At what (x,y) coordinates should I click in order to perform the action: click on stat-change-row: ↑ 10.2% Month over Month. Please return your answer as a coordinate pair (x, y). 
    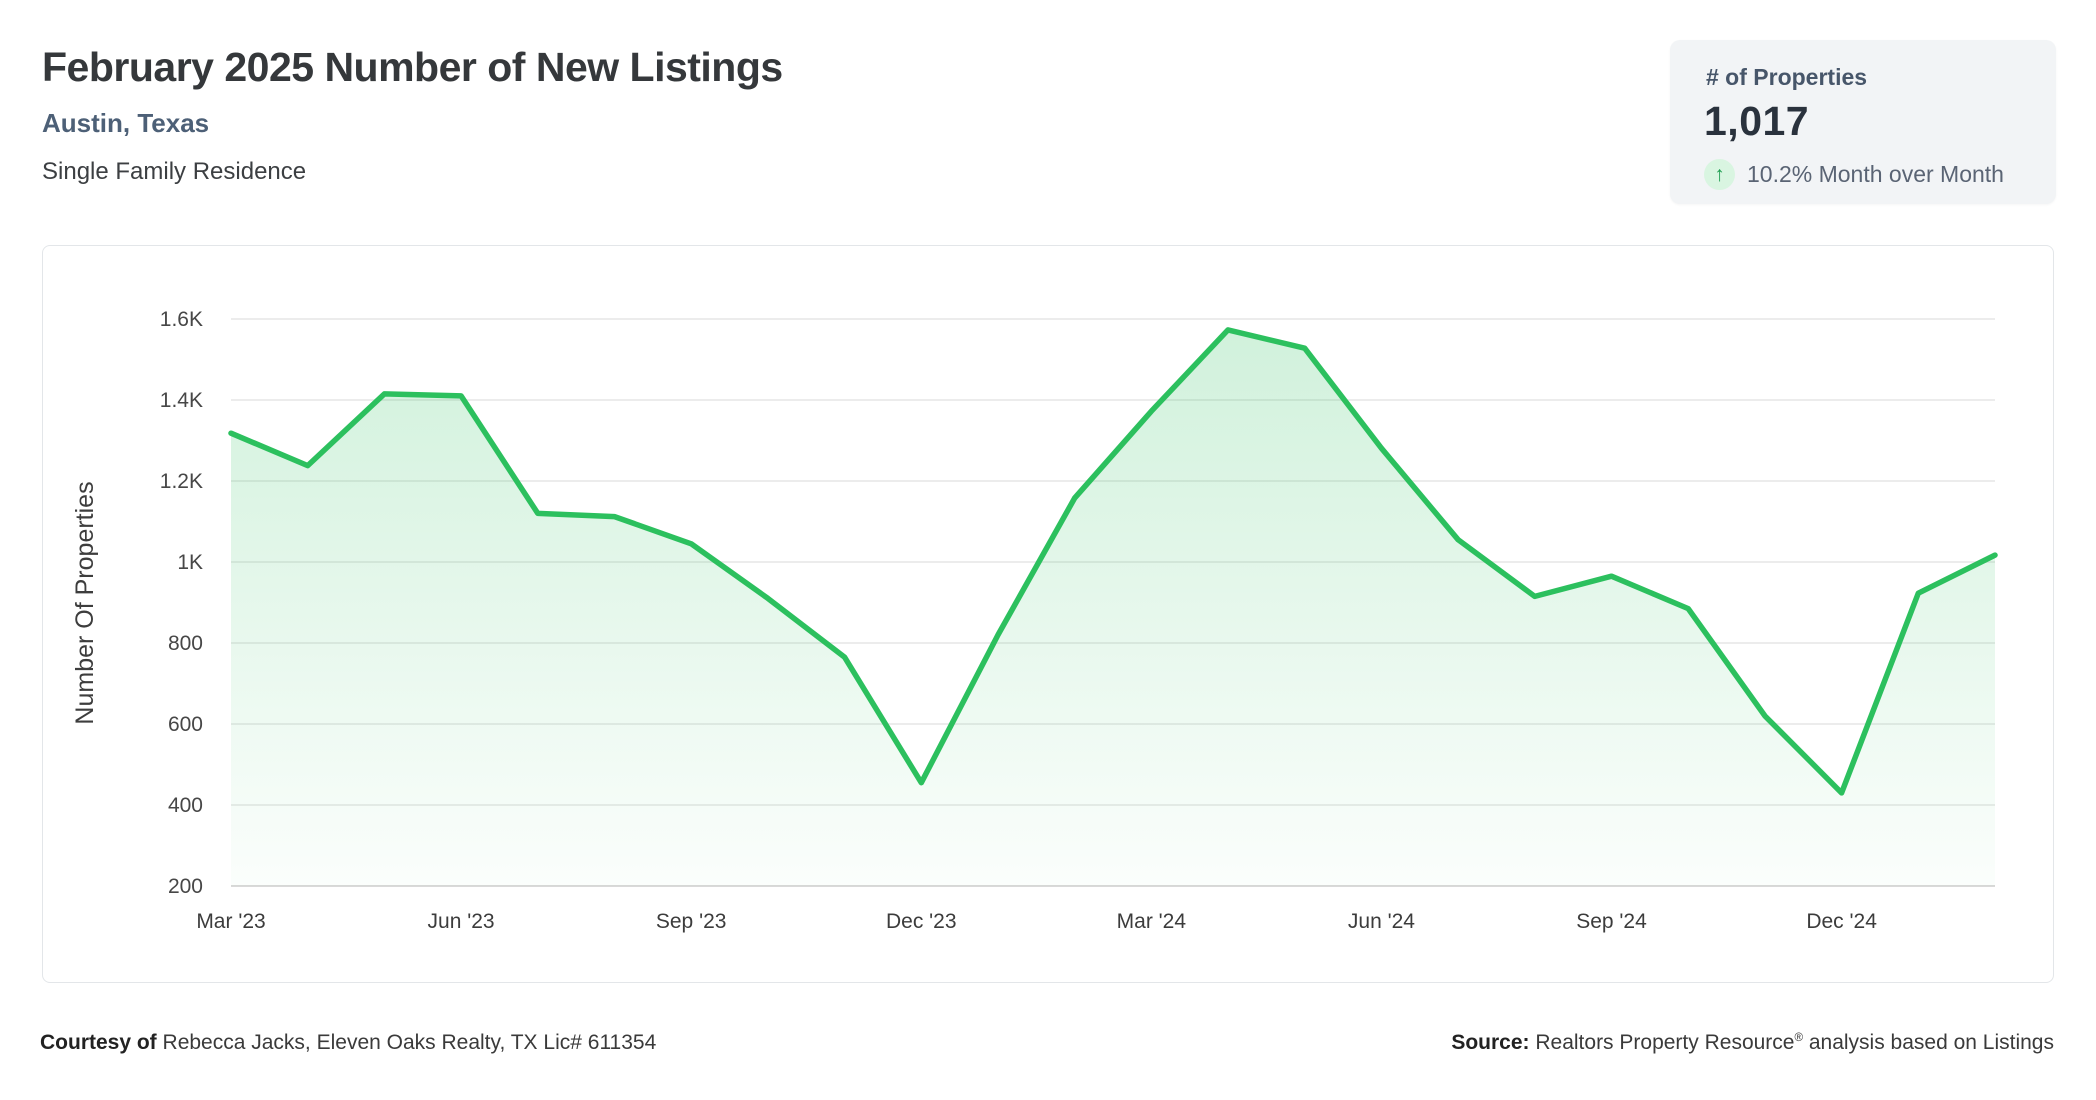
    Looking at the image, I should click on (1854, 174).